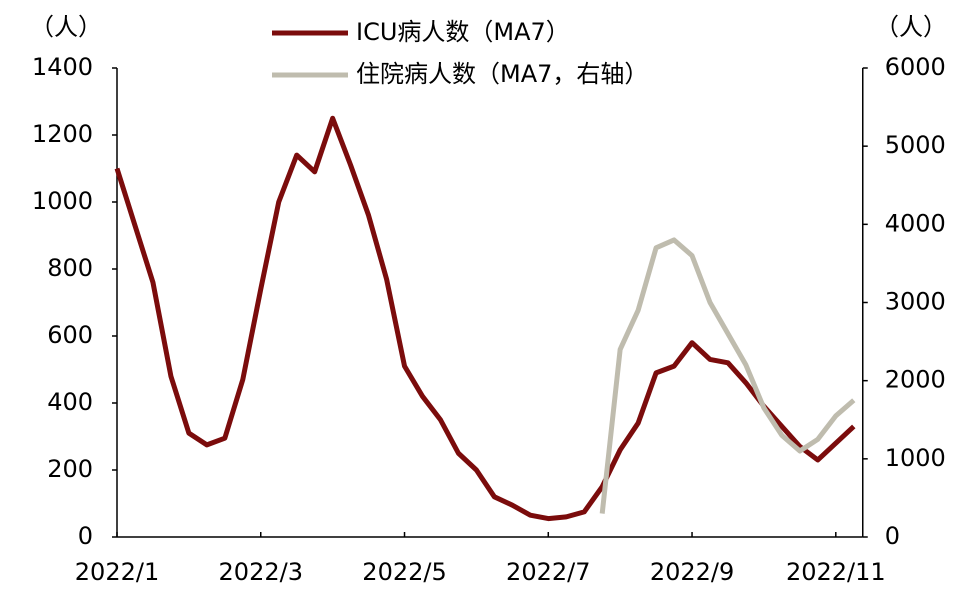  Describe the element at coordinates (836, 572) in the screenshot. I see `x-tick-label: 2022/11` at that location.